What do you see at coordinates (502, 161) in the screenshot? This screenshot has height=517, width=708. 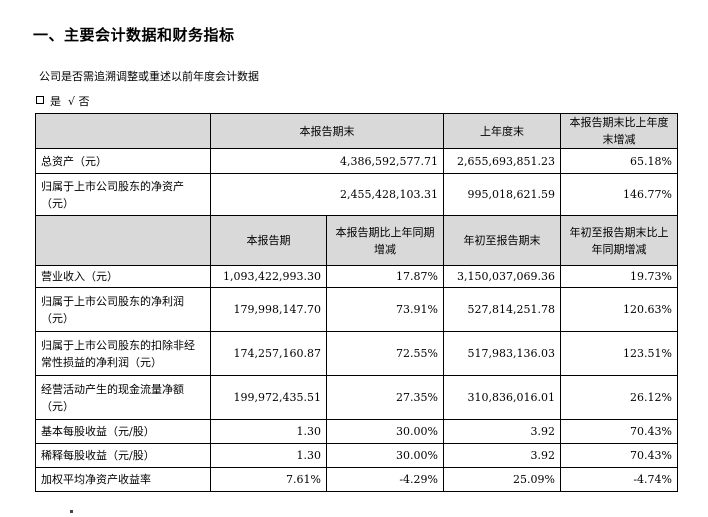 I see `value-cell: 2,655,693,851.23` at bounding box center [502, 161].